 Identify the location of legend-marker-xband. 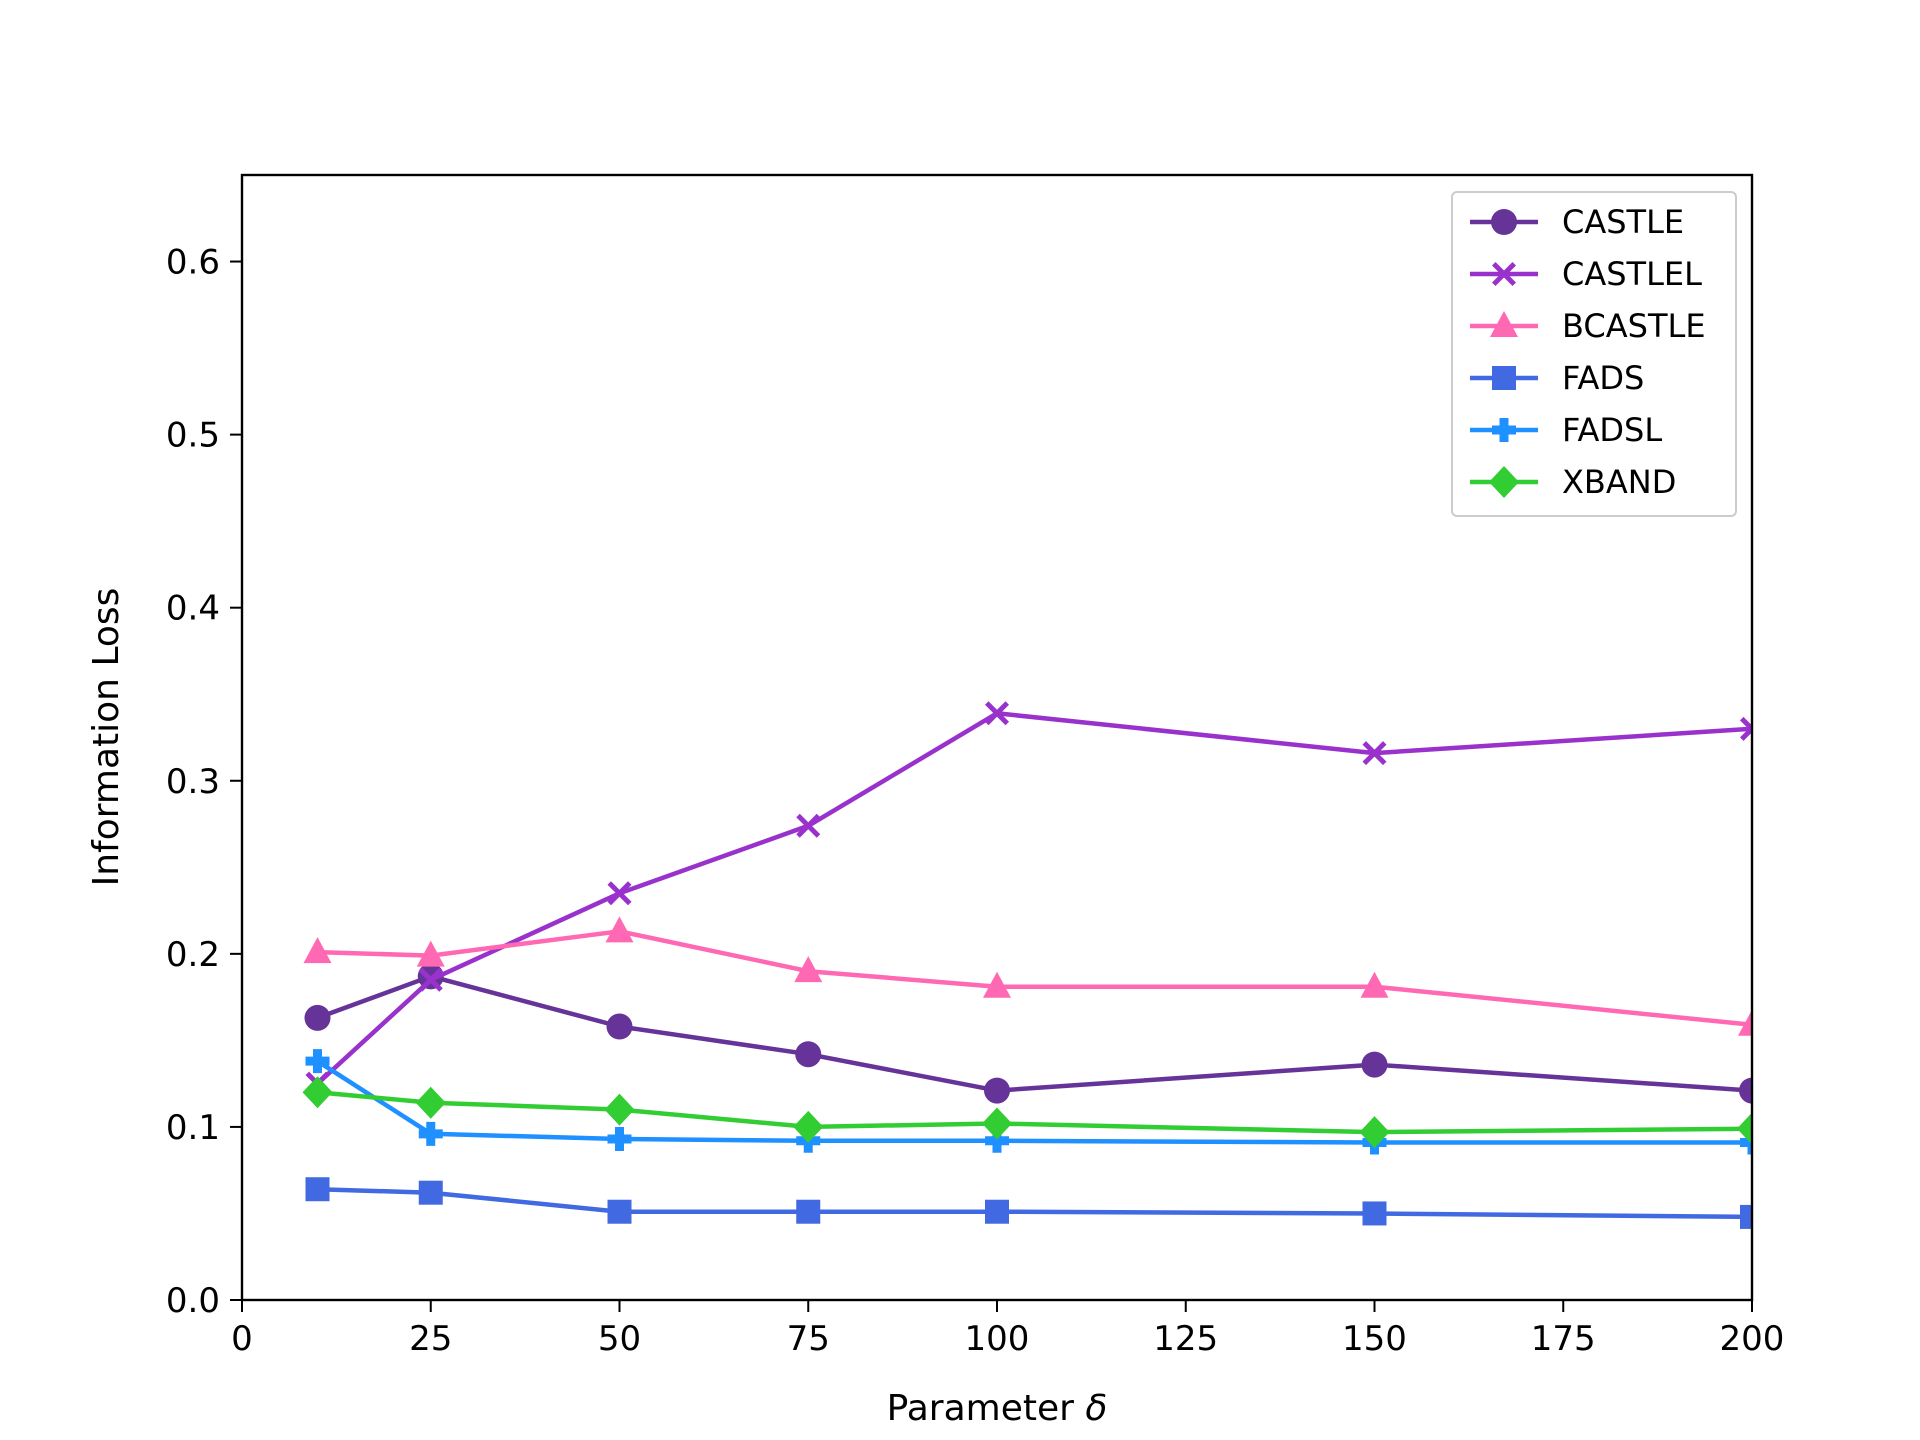
(1504, 482).